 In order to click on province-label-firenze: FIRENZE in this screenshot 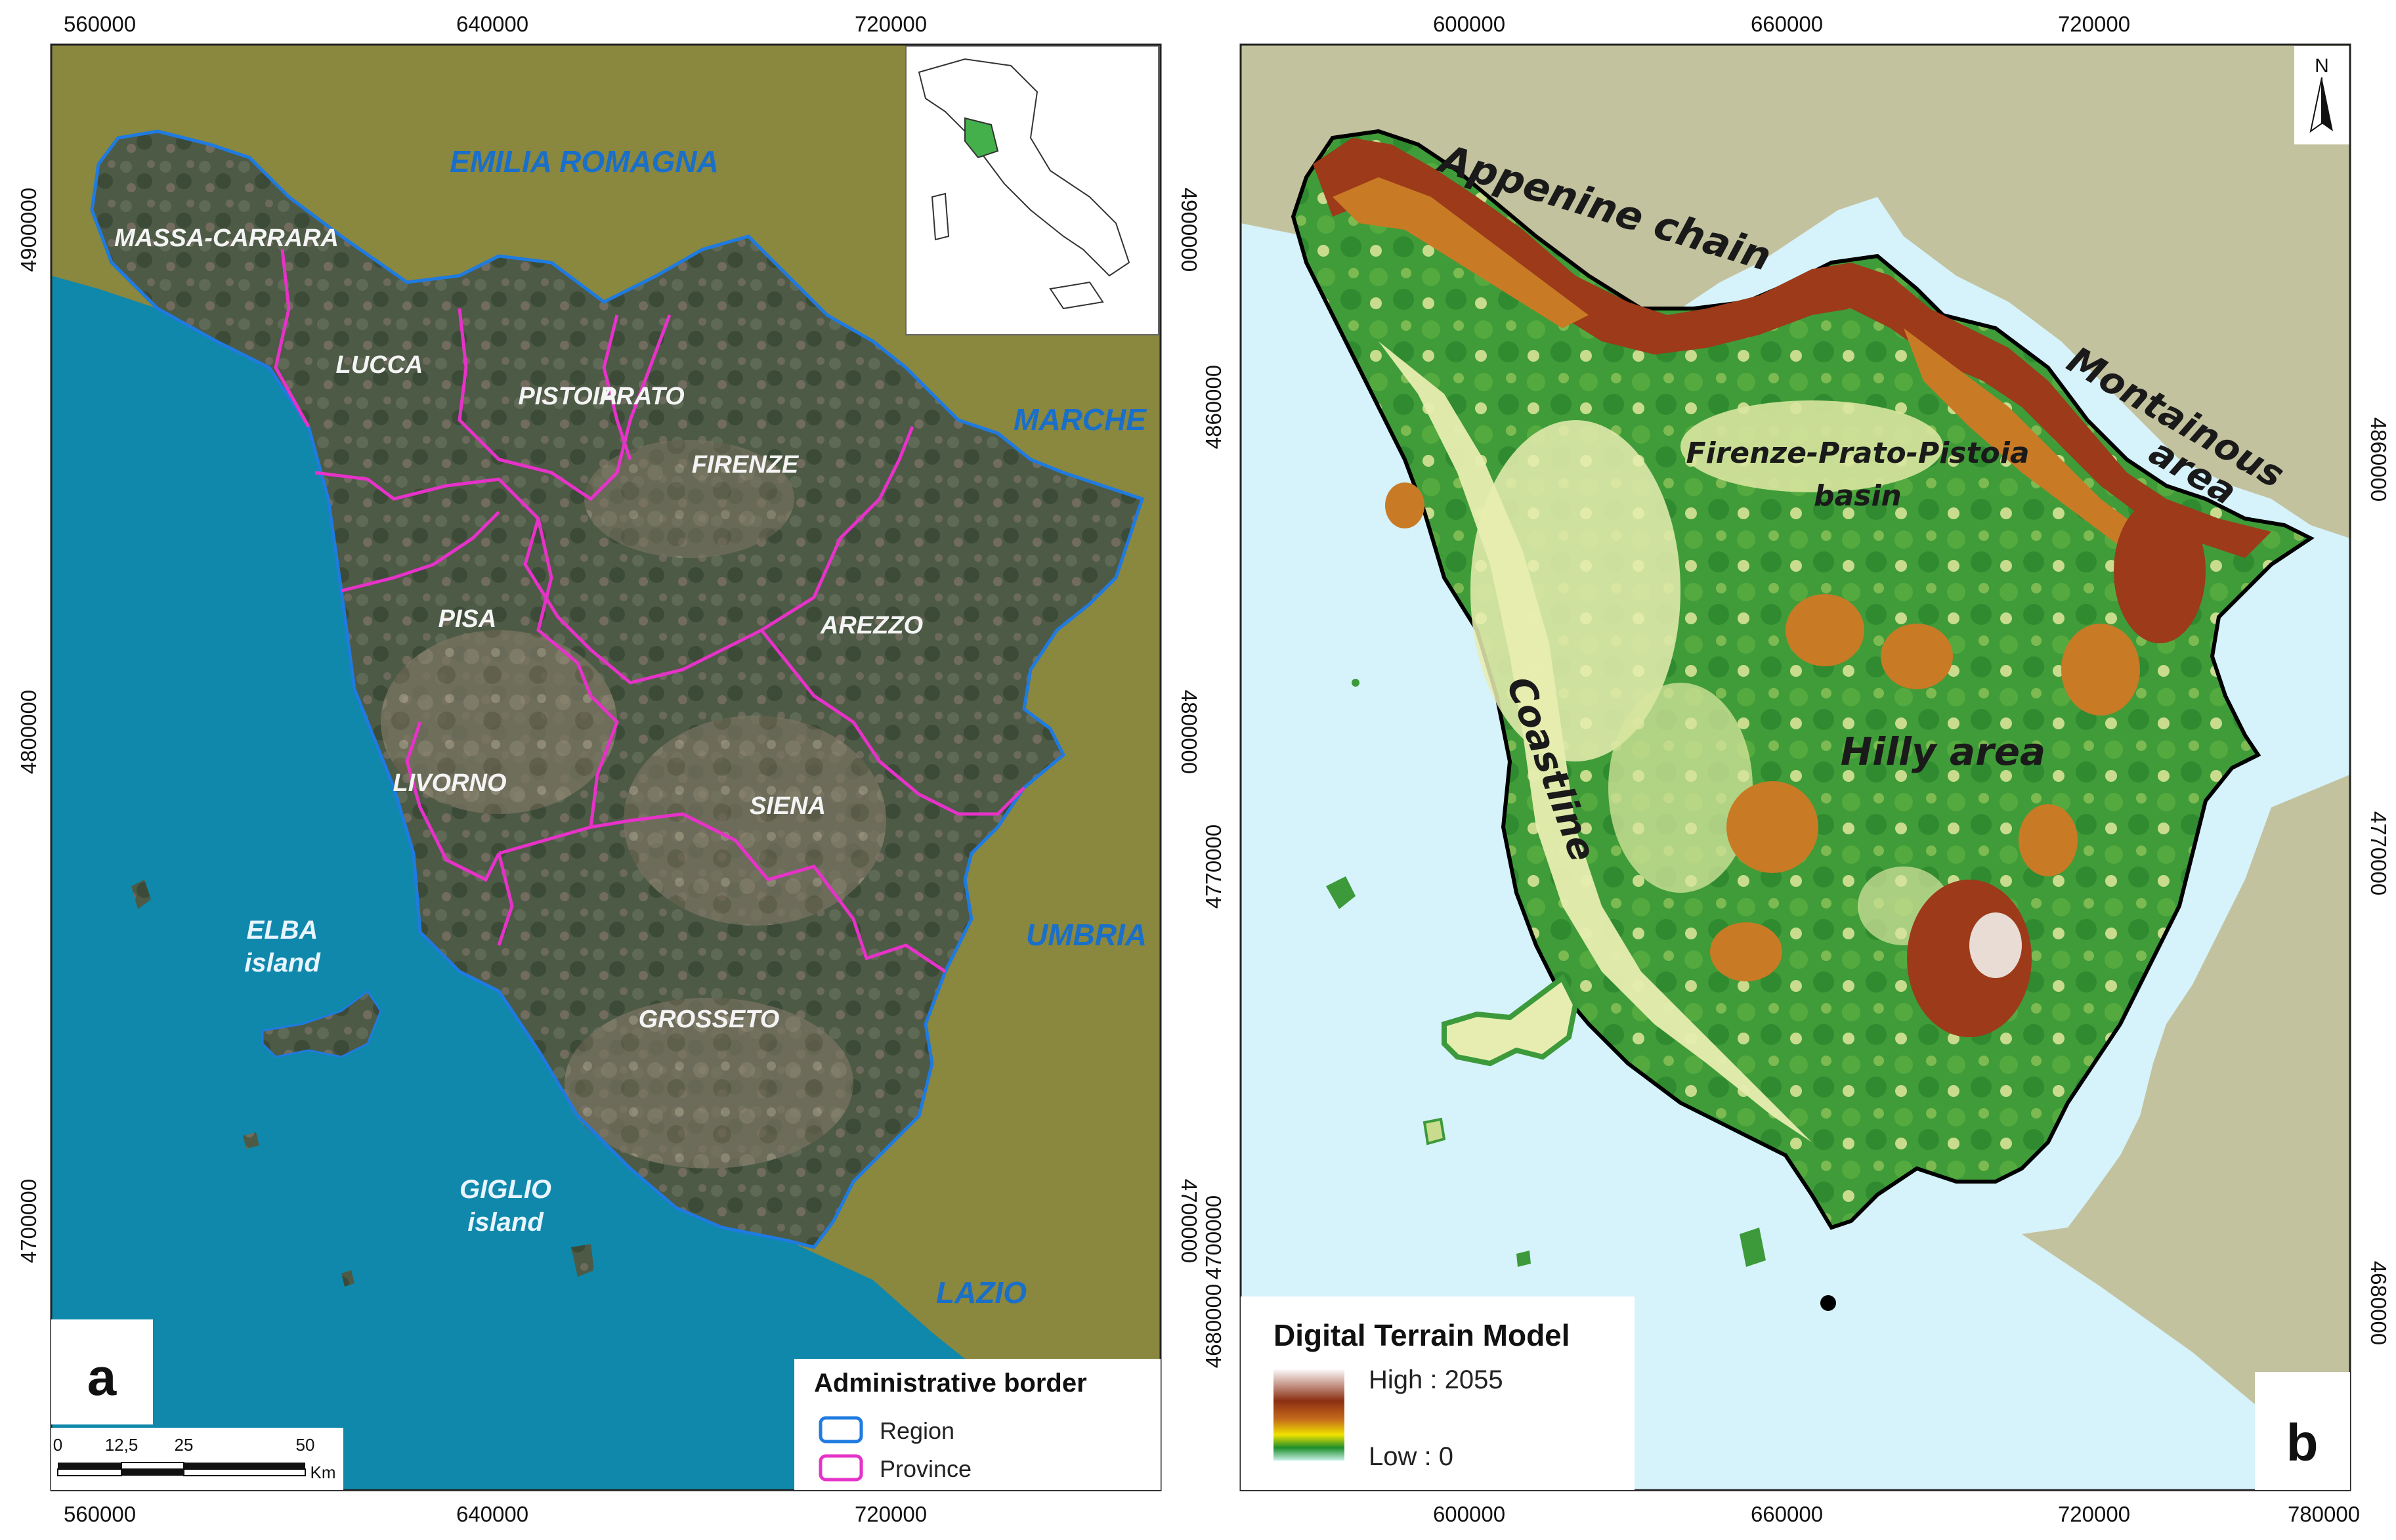, I will do `click(746, 465)`.